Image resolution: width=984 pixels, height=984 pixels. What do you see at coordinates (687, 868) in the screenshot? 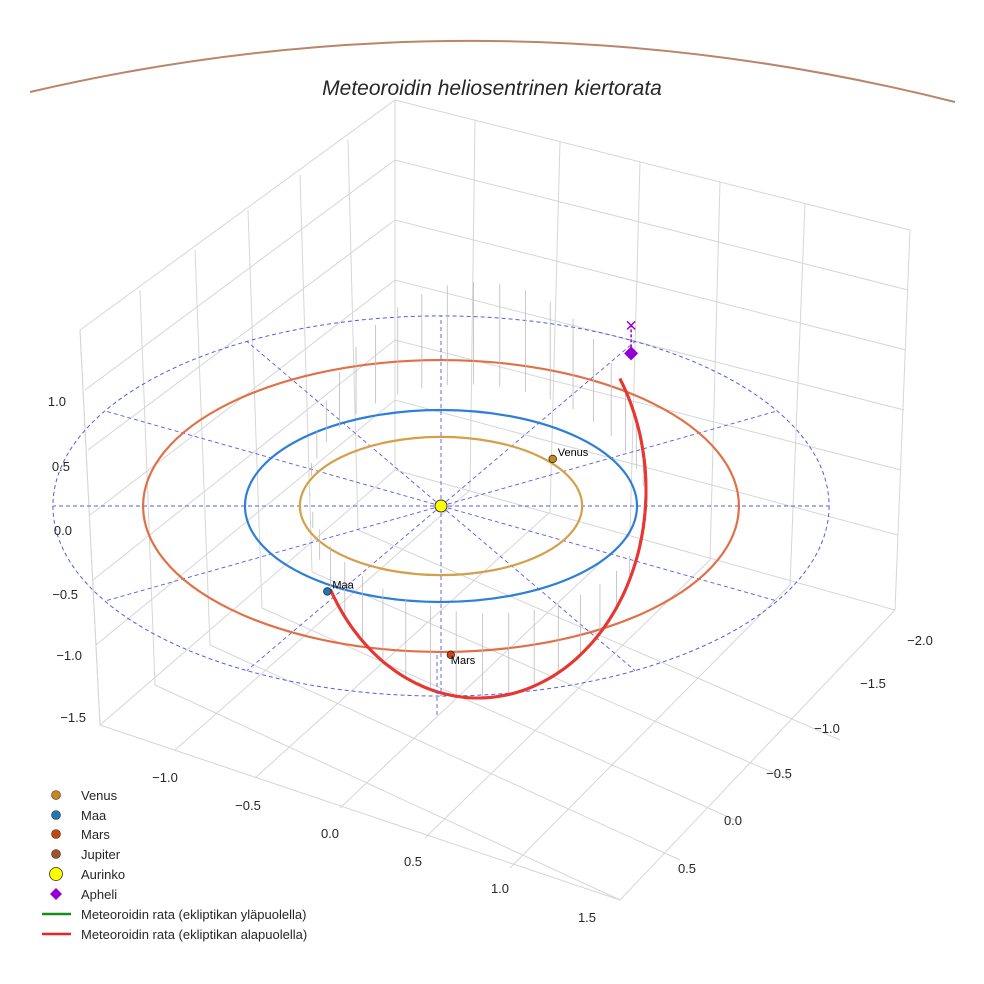
I see `y-tick: 0.5` at bounding box center [687, 868].